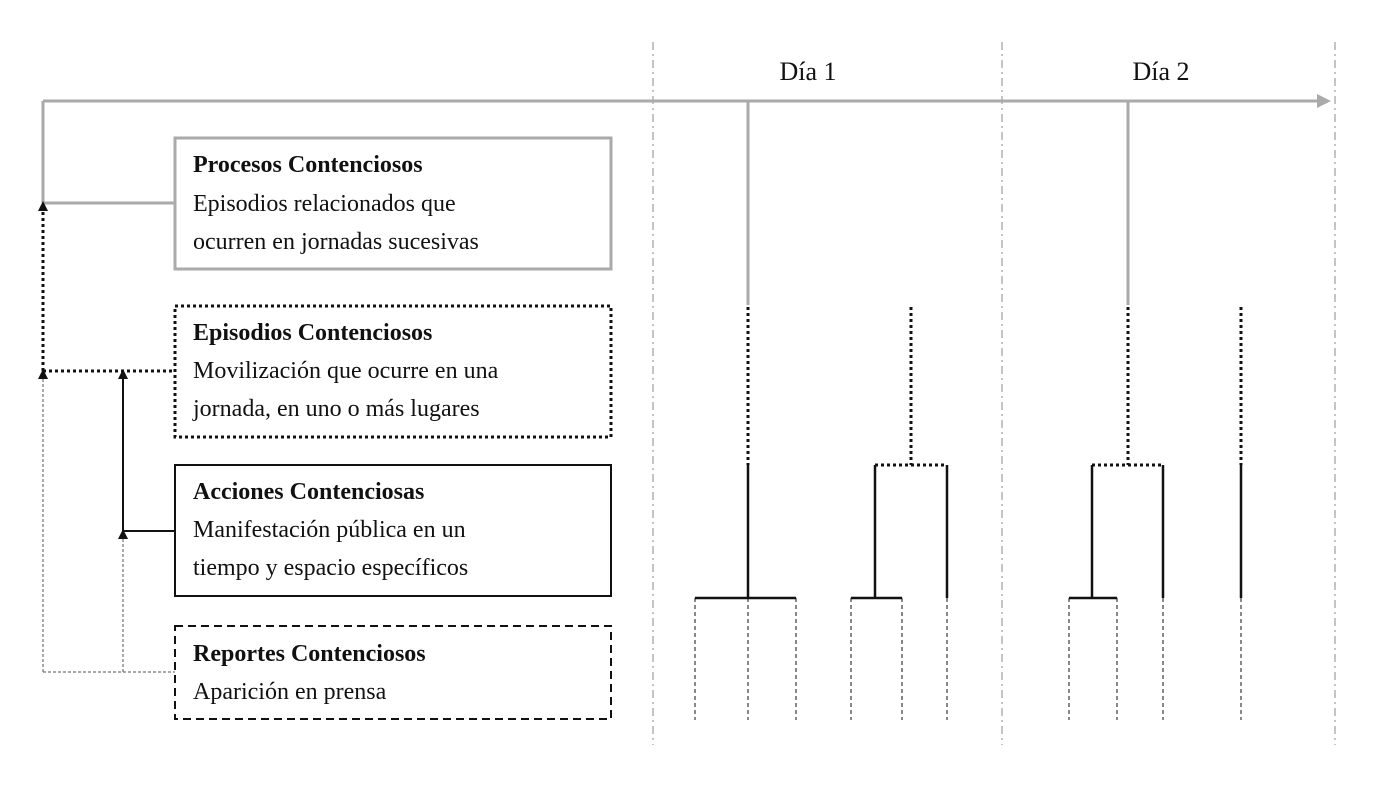 The image size is (1379, 791). What do you see at coordinates (336, 409) in the screenshot?
I see `episode-line-2: jornada, en uno o más lugares` at bounding box center [336, 409].